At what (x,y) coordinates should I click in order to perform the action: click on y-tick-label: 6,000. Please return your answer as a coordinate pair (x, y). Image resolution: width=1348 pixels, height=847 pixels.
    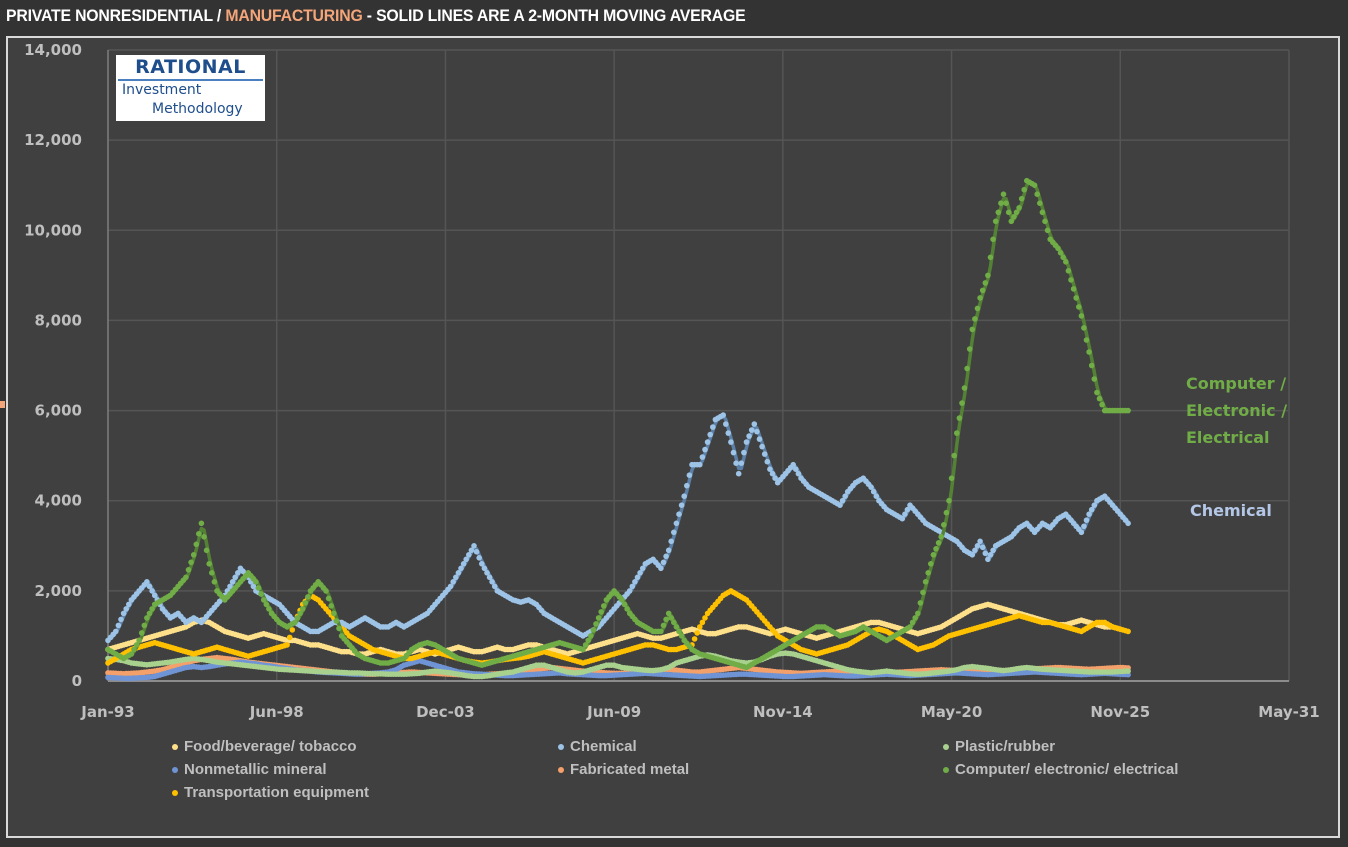
    Looking at the image, I should click on (58, 411).